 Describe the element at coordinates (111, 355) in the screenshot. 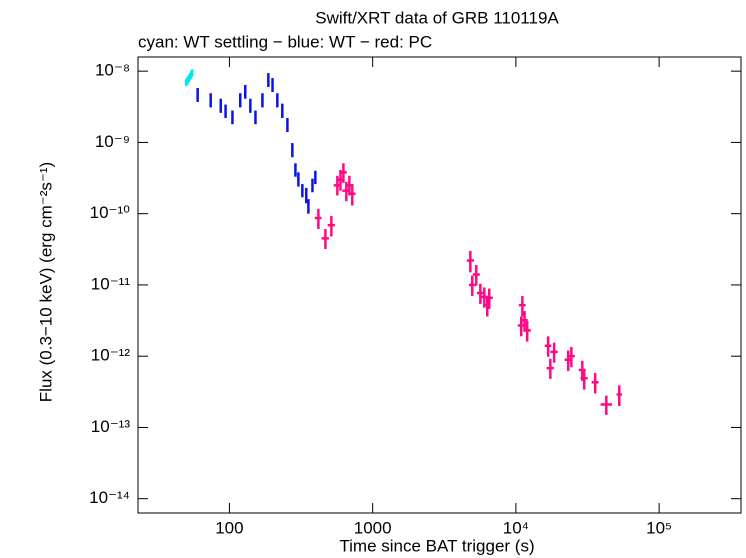

I see `y-tick-label: 10⁻¹²` at that location.